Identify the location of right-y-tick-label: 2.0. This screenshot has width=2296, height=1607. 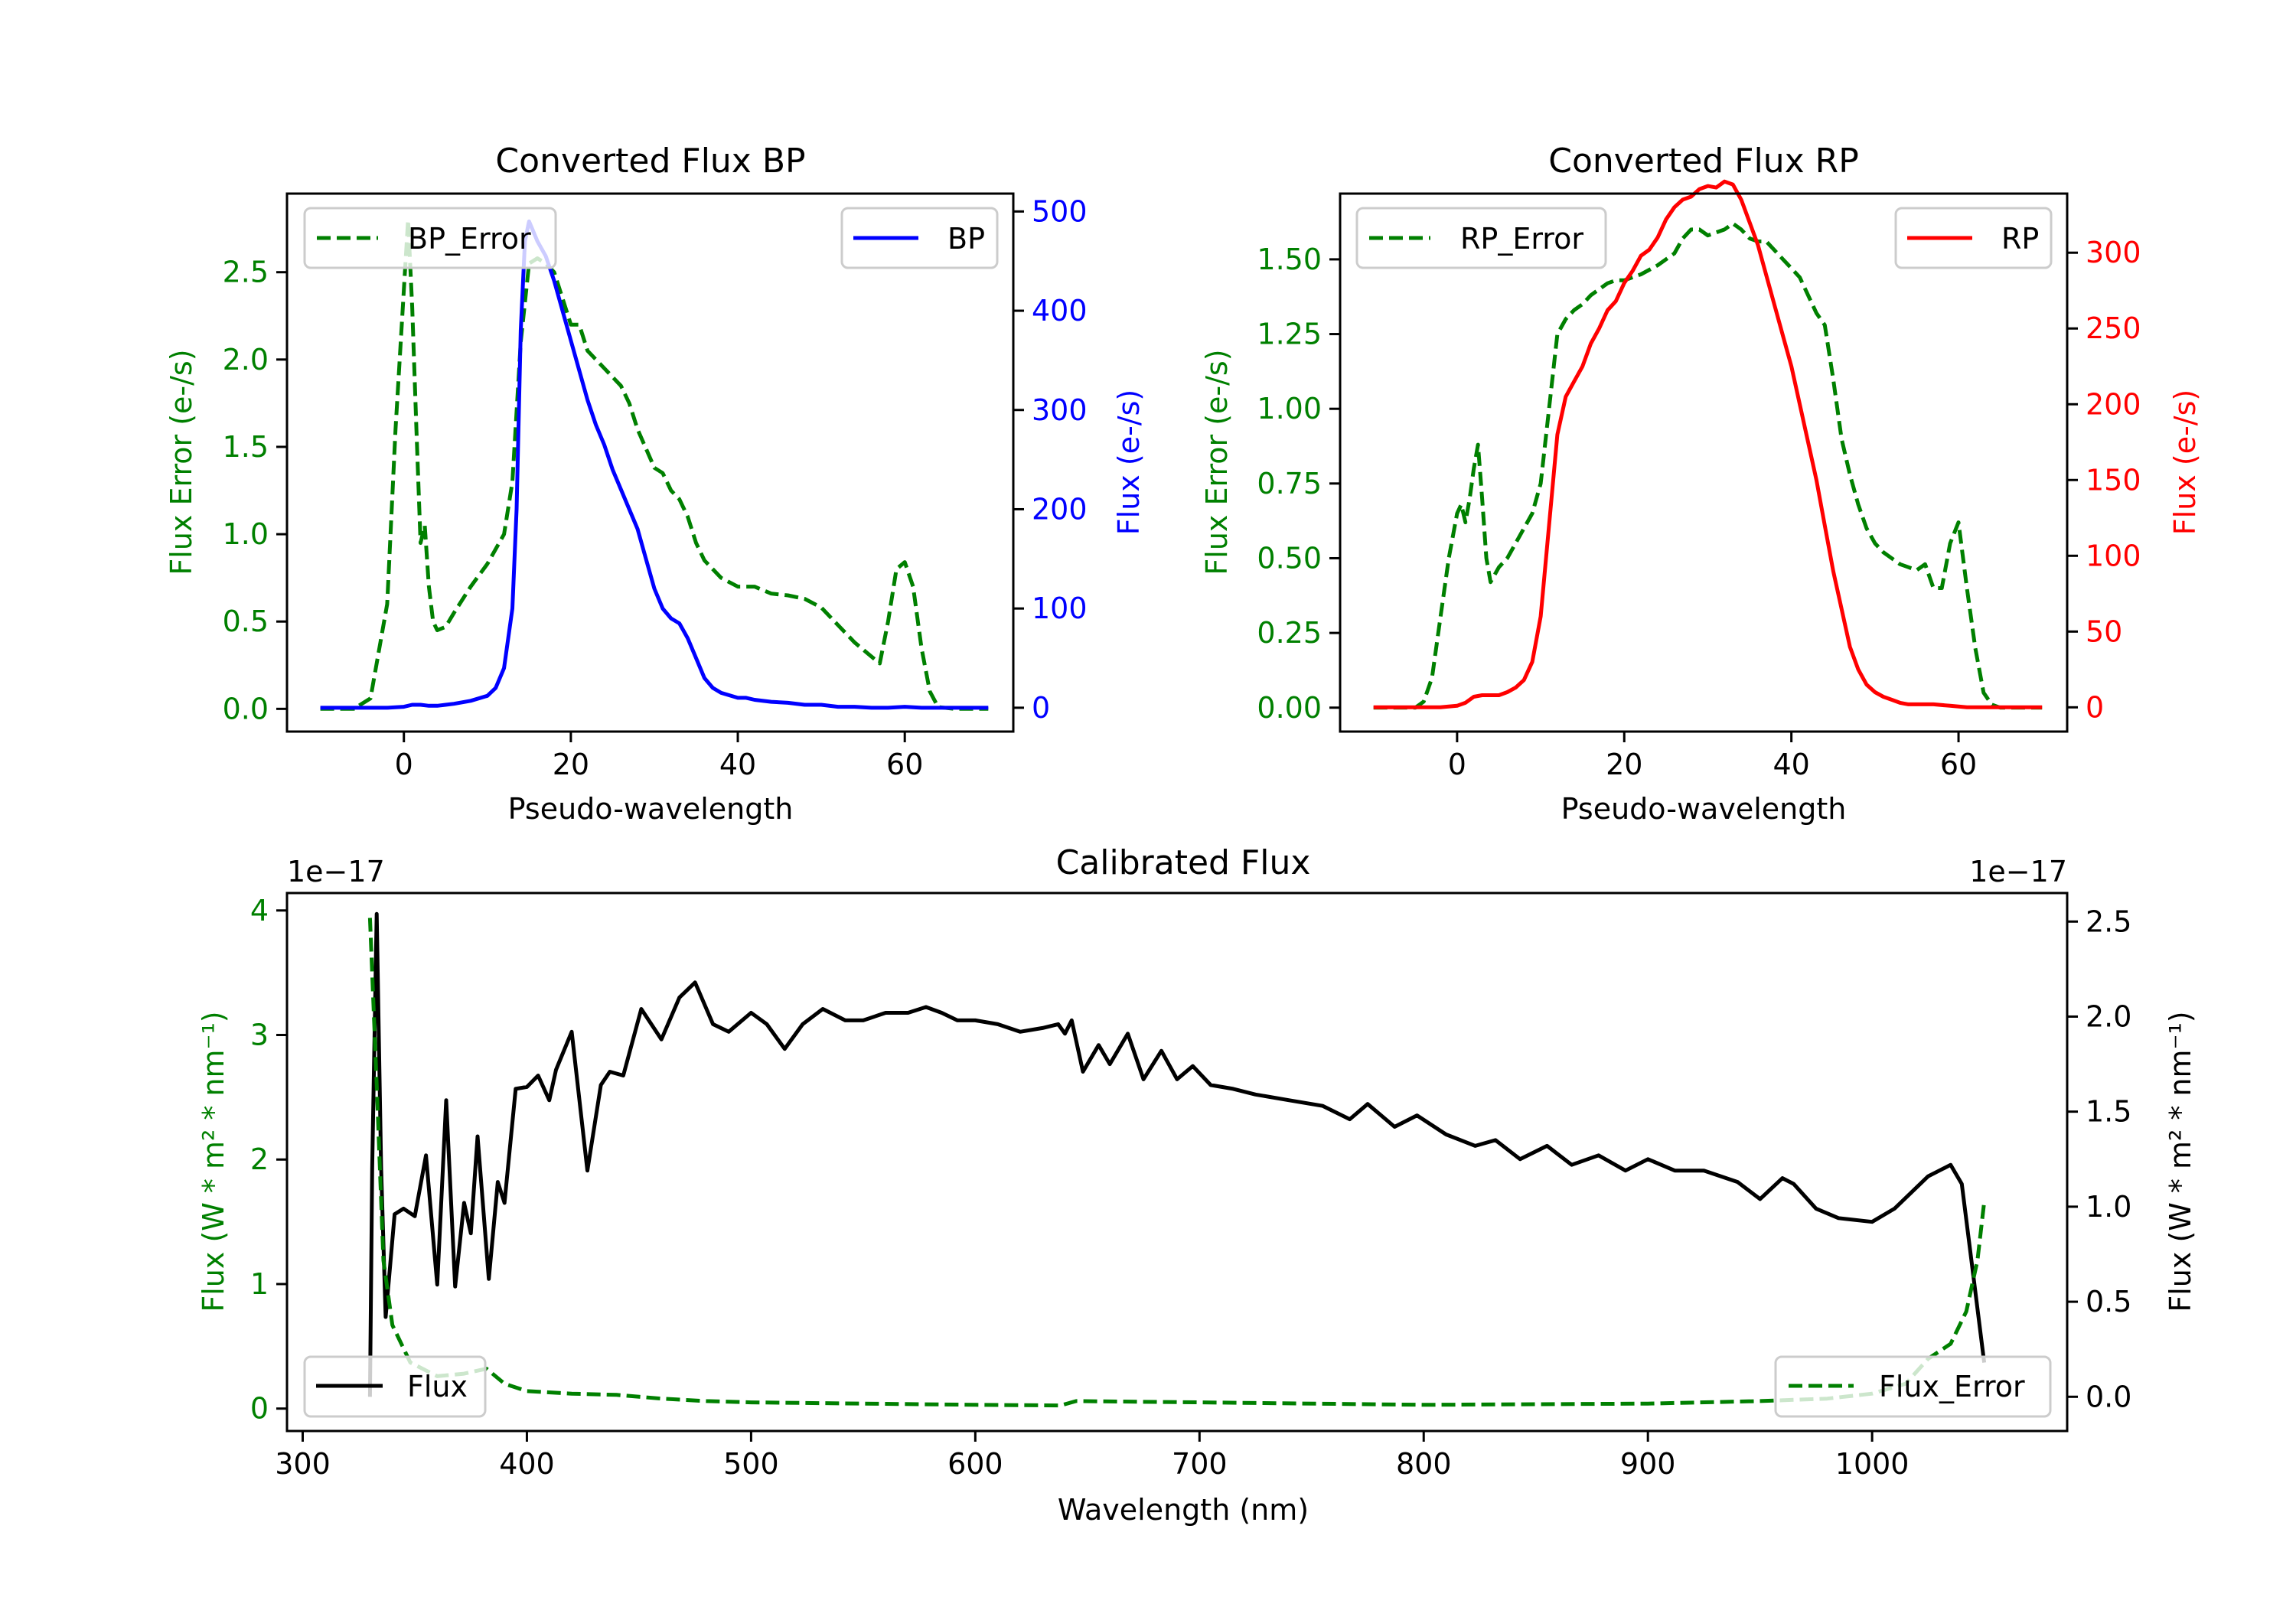
(2108, 1016).